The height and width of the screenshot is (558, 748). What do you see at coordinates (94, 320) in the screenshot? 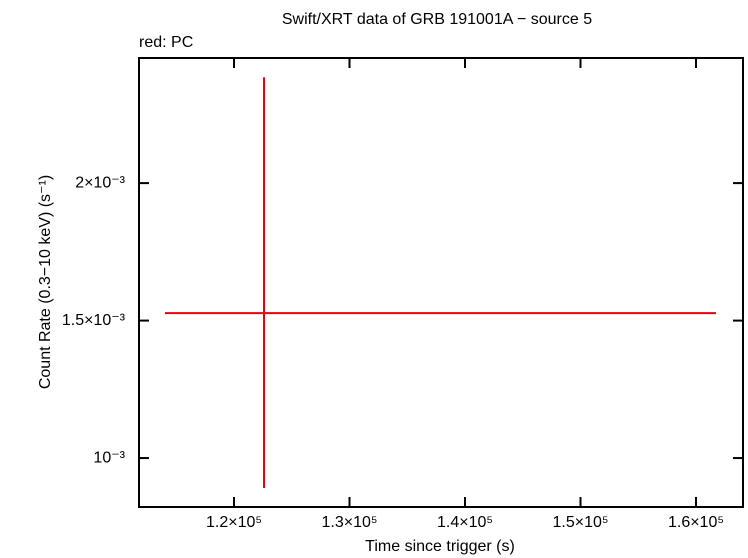
I see `y-tick-label: 1.5×10⁻³` at bounding box center [94, 320].